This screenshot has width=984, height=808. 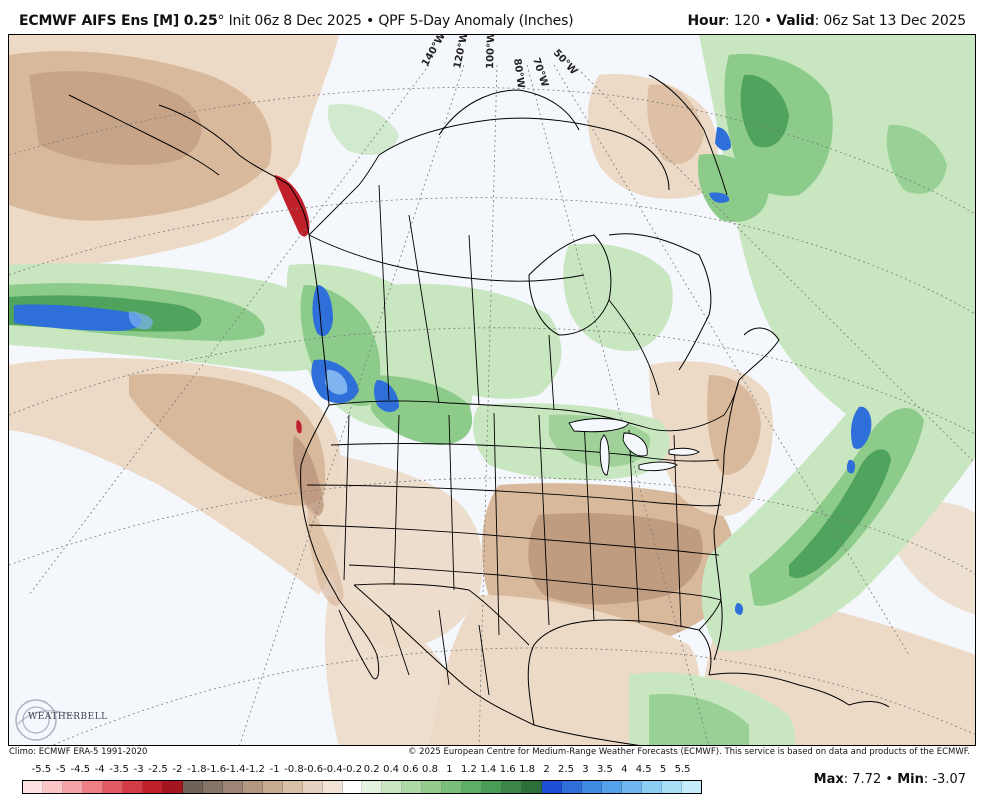 I want to click on colorbar-tick-label: 0.2, so click(x=371, y=769).